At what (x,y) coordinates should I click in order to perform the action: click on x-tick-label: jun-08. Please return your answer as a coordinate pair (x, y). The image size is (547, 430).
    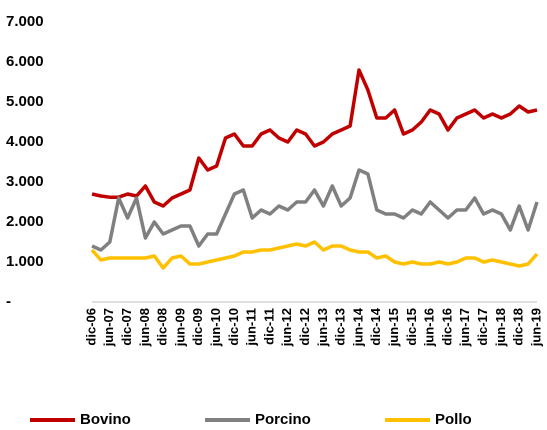
    Looking at the image, I should click on (144, 327).